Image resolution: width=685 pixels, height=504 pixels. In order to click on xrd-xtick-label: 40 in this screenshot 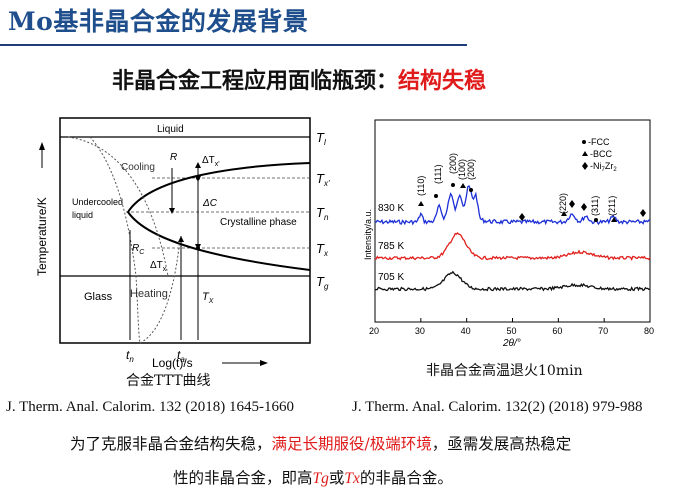, I will do `click(466, 331)`.